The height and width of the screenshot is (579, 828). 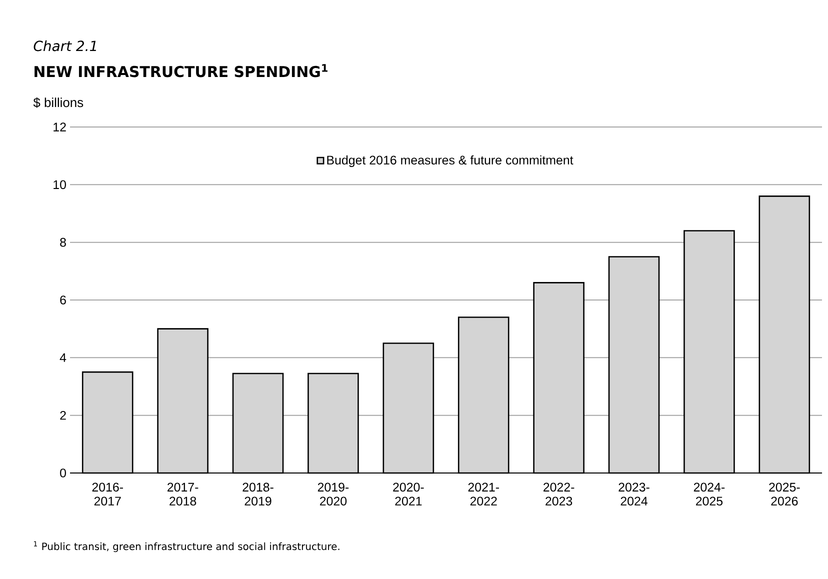 I want to click on legend-label: Budget 2016 measures & future commitment, so click(x=450, y=161).